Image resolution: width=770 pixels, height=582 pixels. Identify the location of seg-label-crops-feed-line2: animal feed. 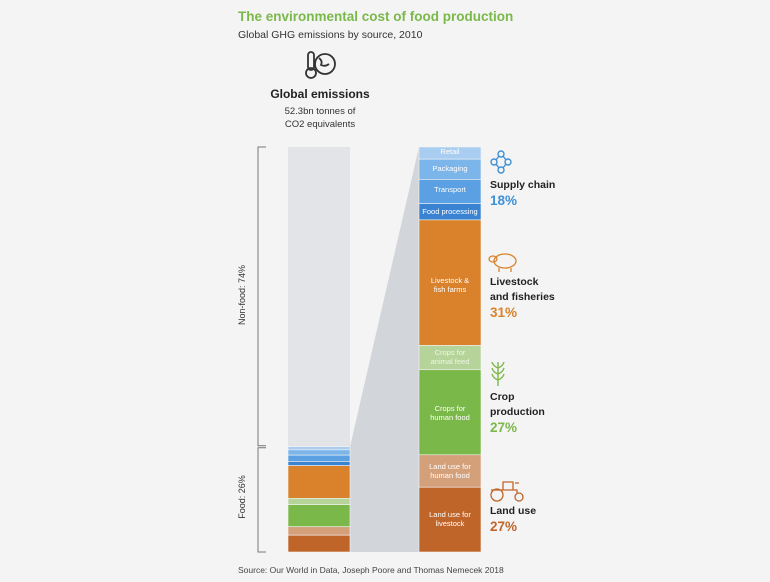
(450, 361).